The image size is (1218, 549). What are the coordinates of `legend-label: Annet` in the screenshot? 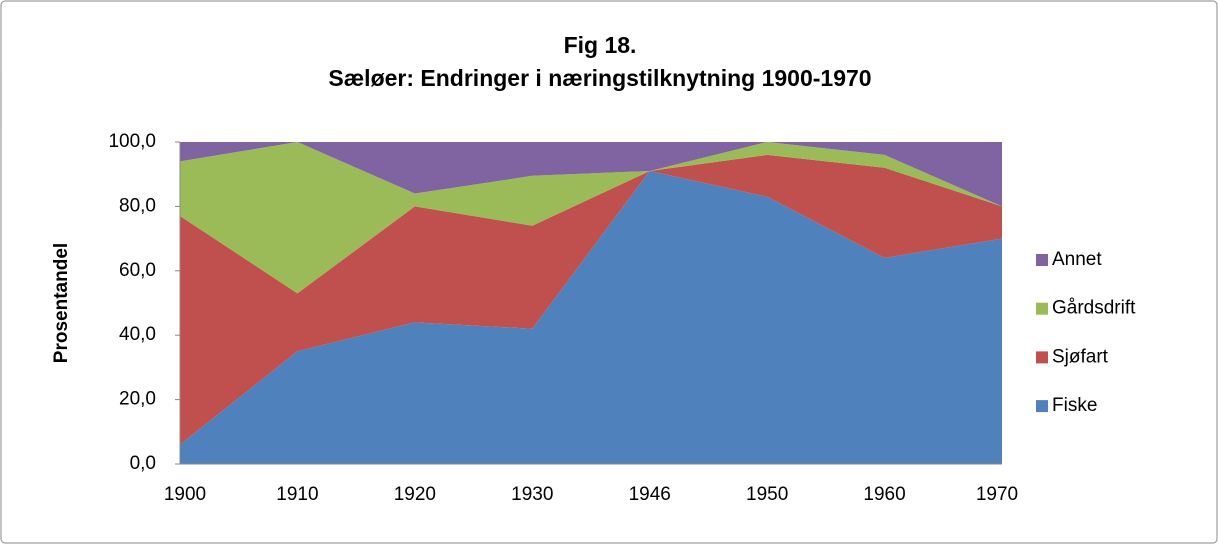 It's located at (1077, 259).